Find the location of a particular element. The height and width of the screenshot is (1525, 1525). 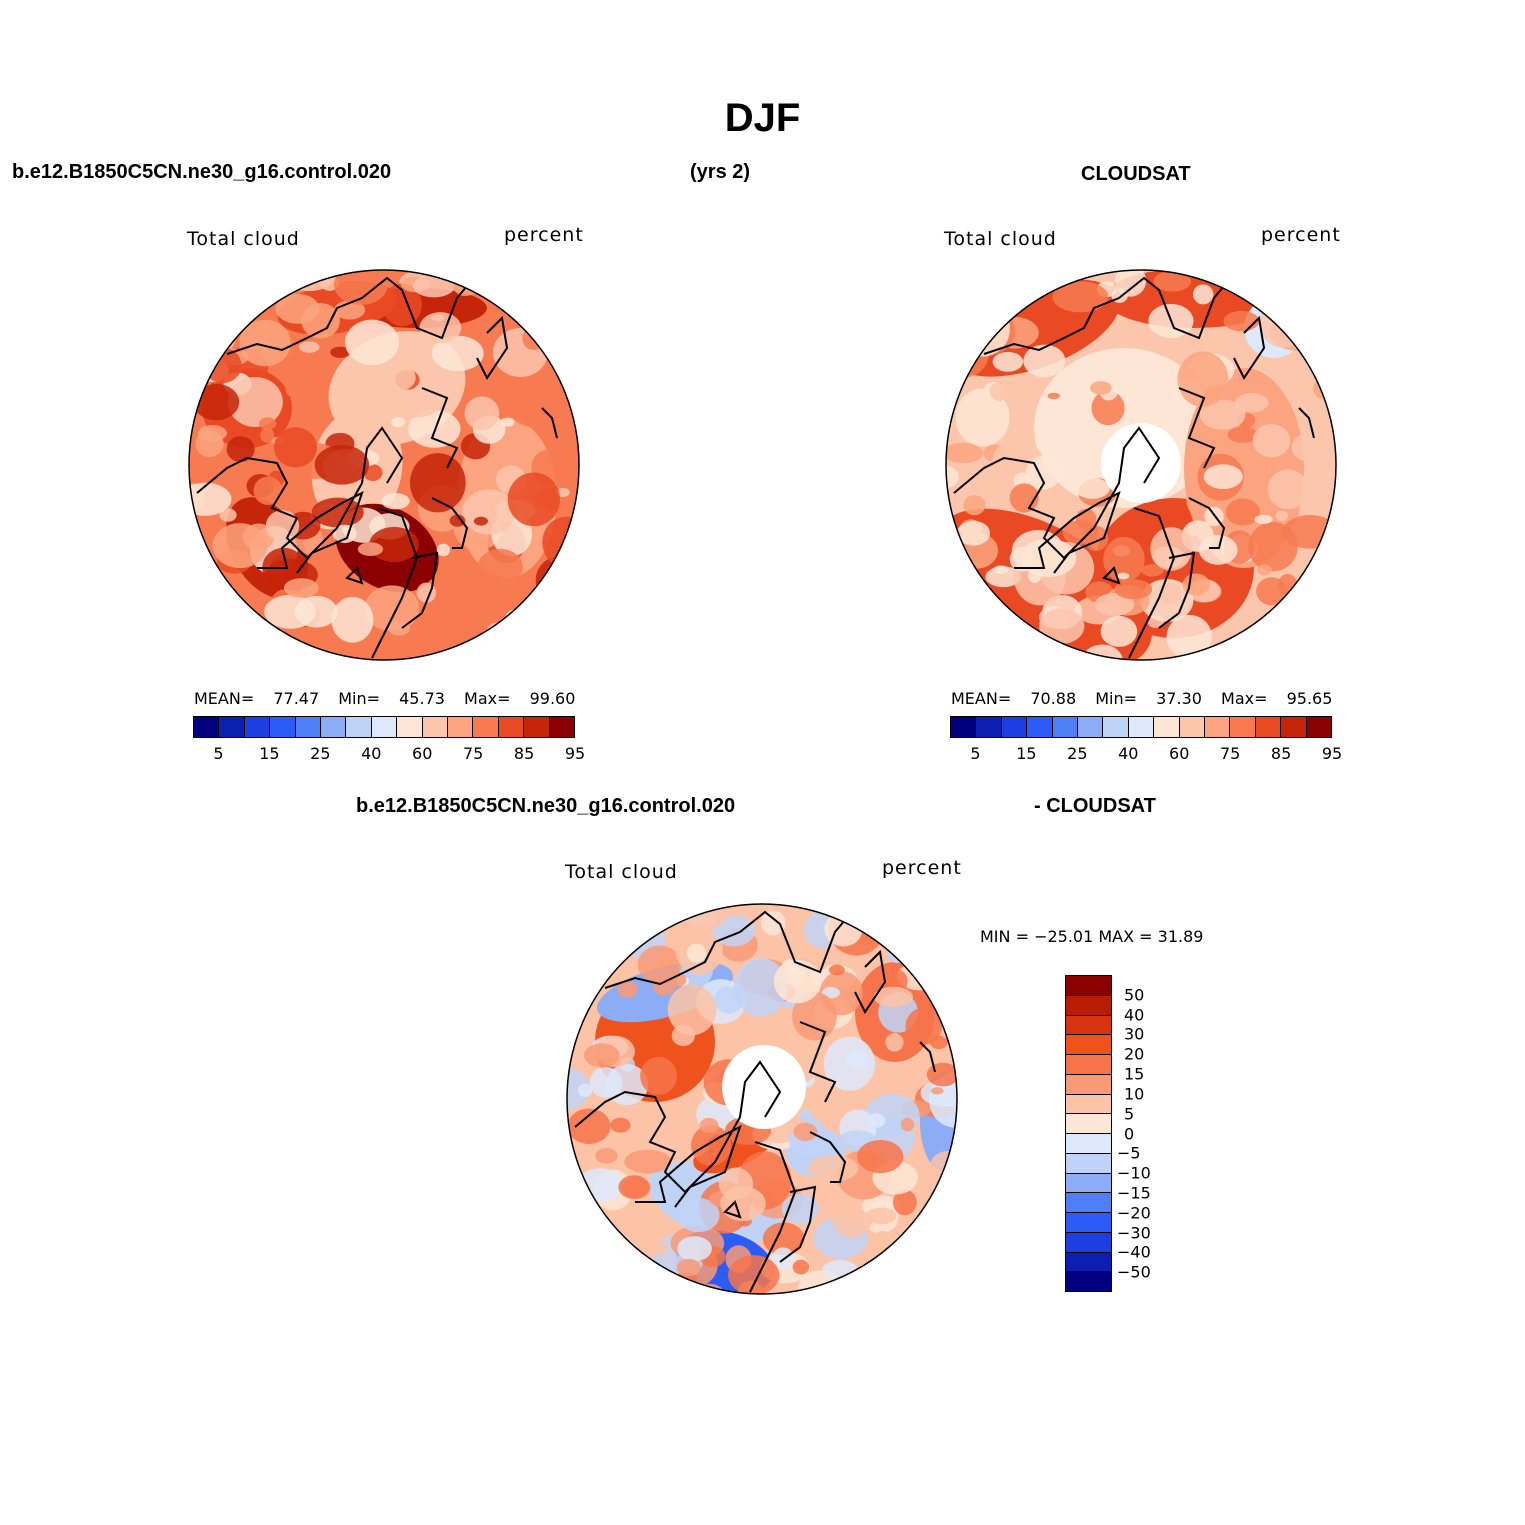

panel2-max-label: Max= is located at coordinates (1244, 698).